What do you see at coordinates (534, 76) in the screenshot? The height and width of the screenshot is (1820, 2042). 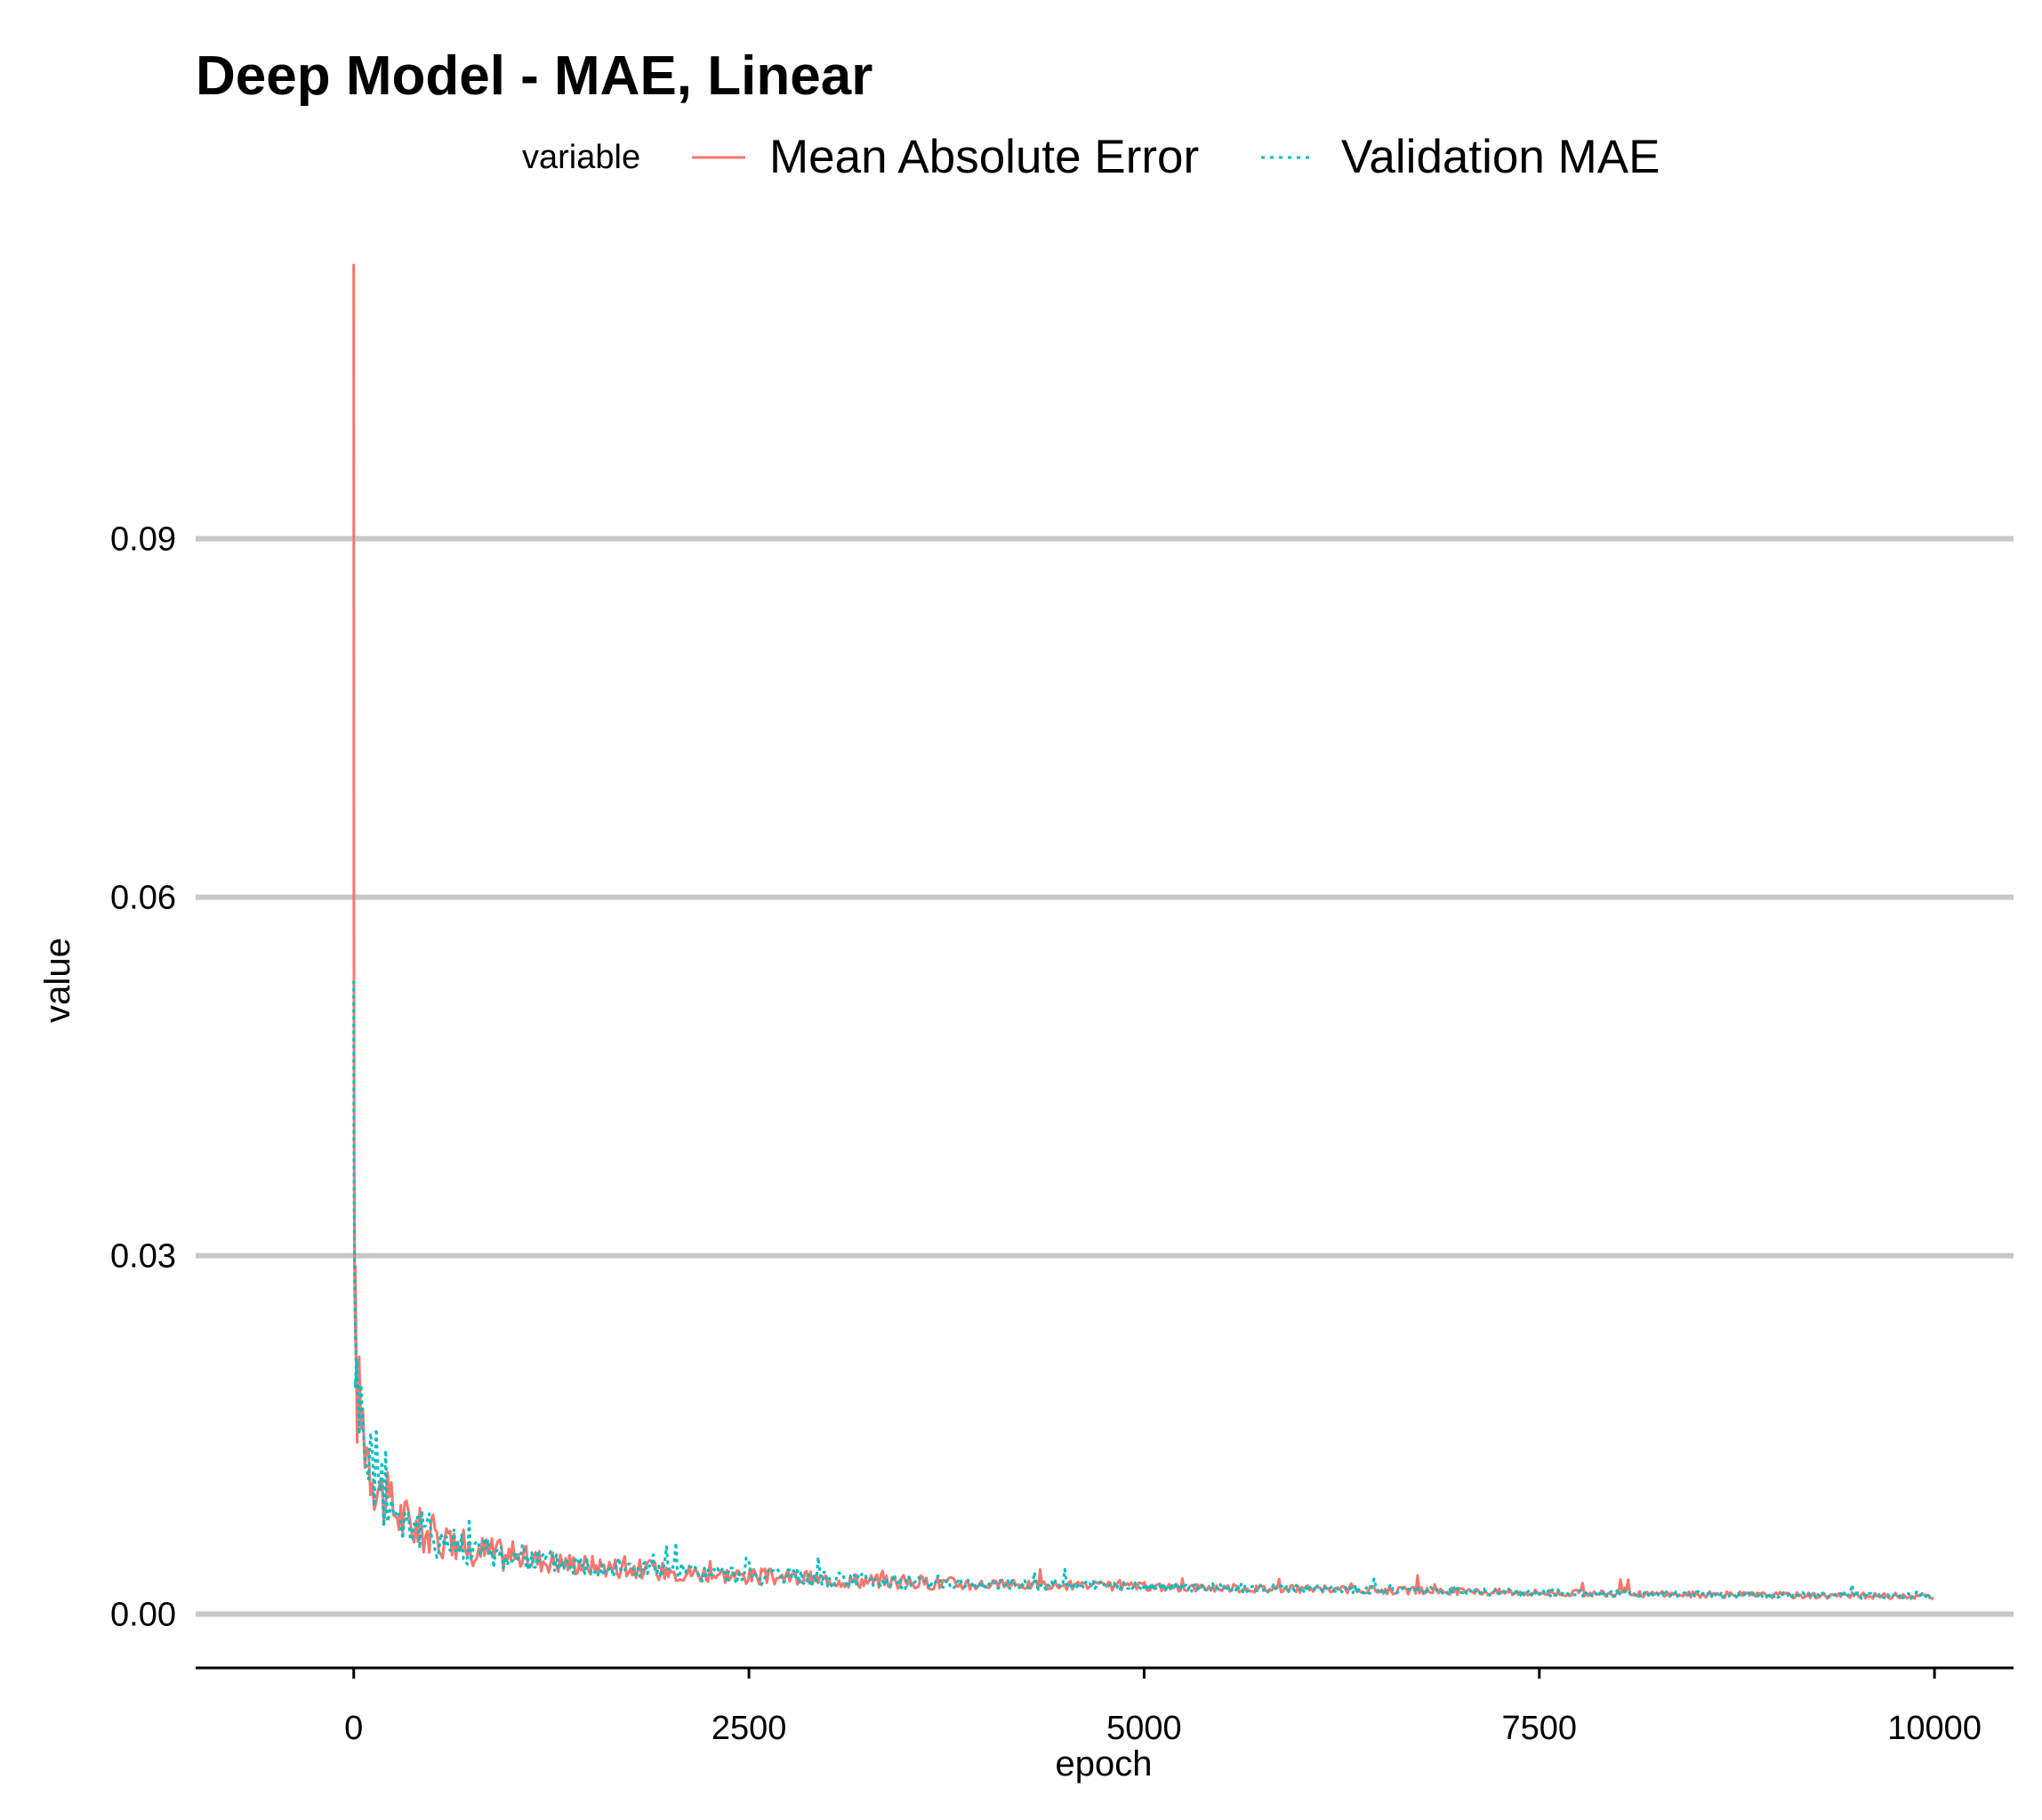 I see `chart-title: Deep Model - MAE, Linear` at bounding box center [534, 76].